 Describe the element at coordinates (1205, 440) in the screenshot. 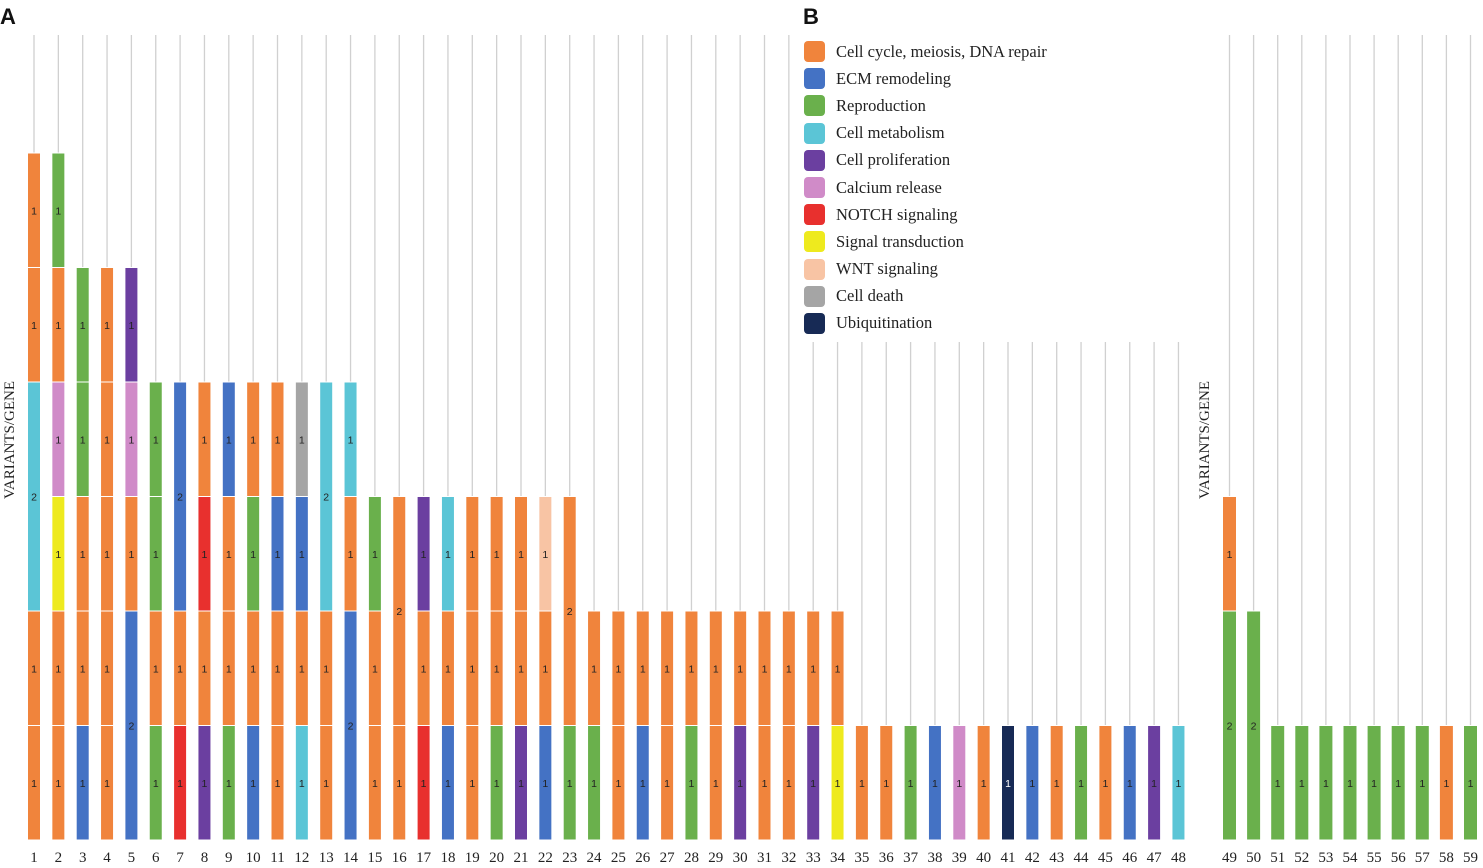

I see `y-axis-label-b: VARIANTS/GENE` at that location.